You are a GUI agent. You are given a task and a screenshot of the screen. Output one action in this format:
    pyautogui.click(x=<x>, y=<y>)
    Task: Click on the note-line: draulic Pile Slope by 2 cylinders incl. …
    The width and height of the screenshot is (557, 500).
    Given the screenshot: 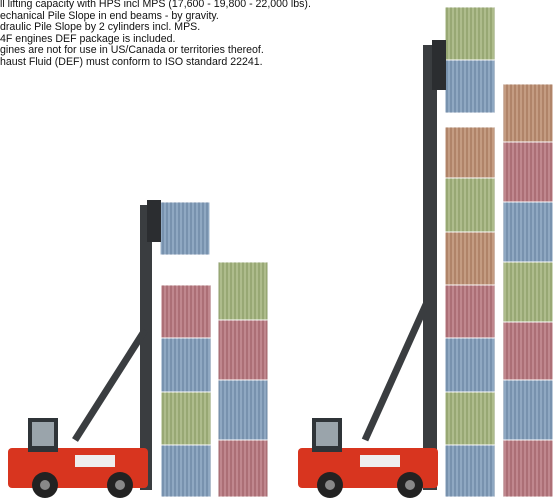 What is the action you would take?
    pyautogui.click(x=100, y=27)
    